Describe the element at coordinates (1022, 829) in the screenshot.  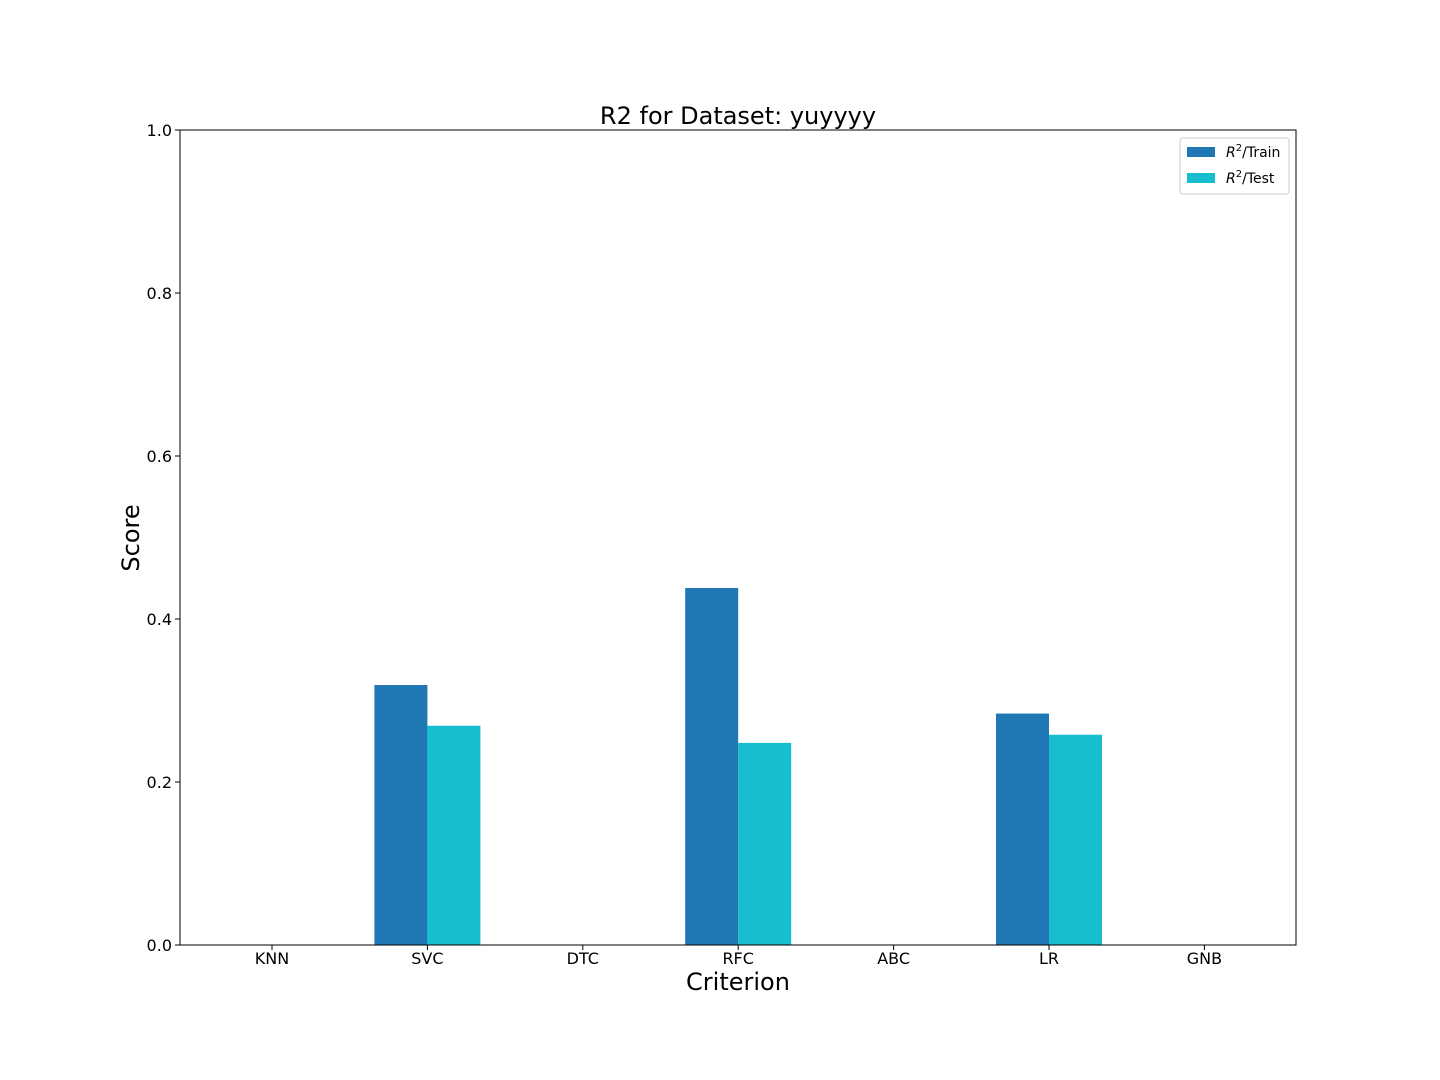
I see `bar-lr-train` at that location.